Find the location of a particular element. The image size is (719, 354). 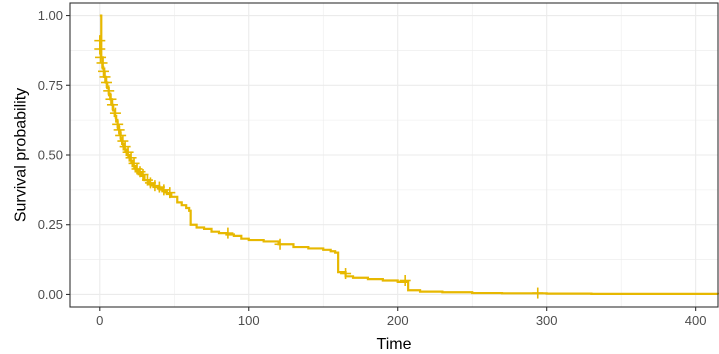

x-tick-label: 300 is located at coordinates (547, 320).